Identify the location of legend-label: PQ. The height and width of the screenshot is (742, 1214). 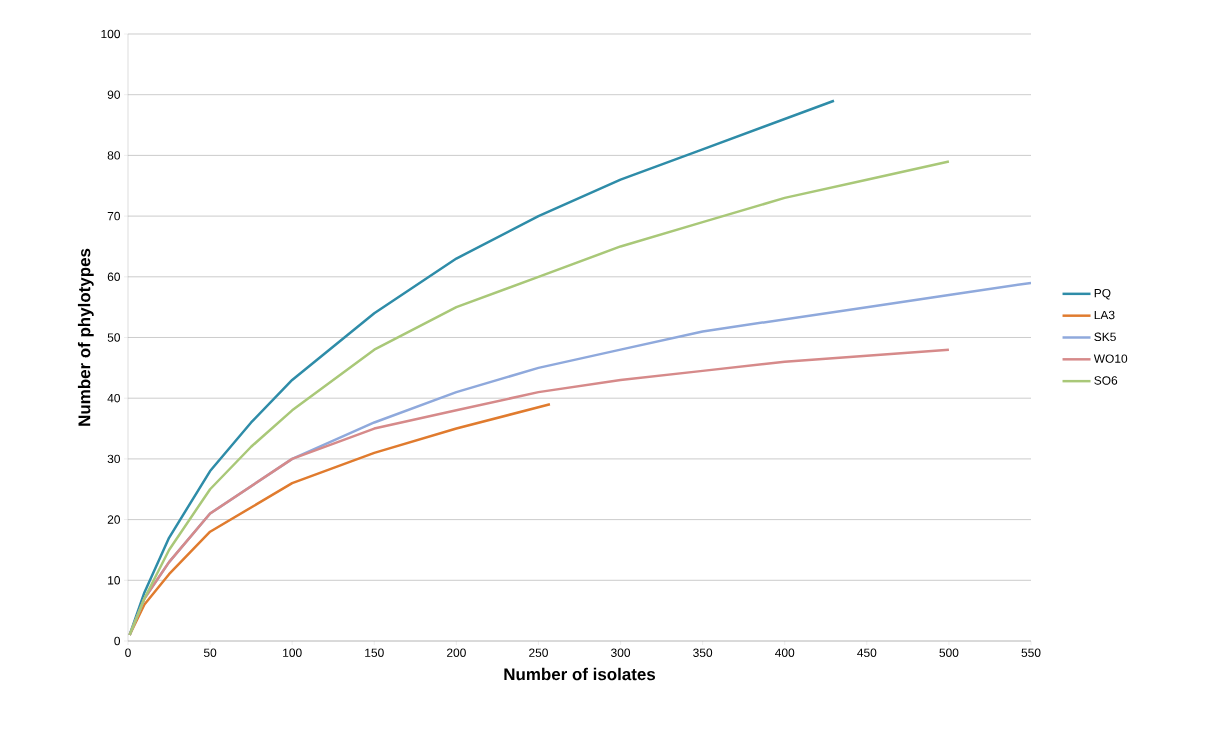
(1102, 294).